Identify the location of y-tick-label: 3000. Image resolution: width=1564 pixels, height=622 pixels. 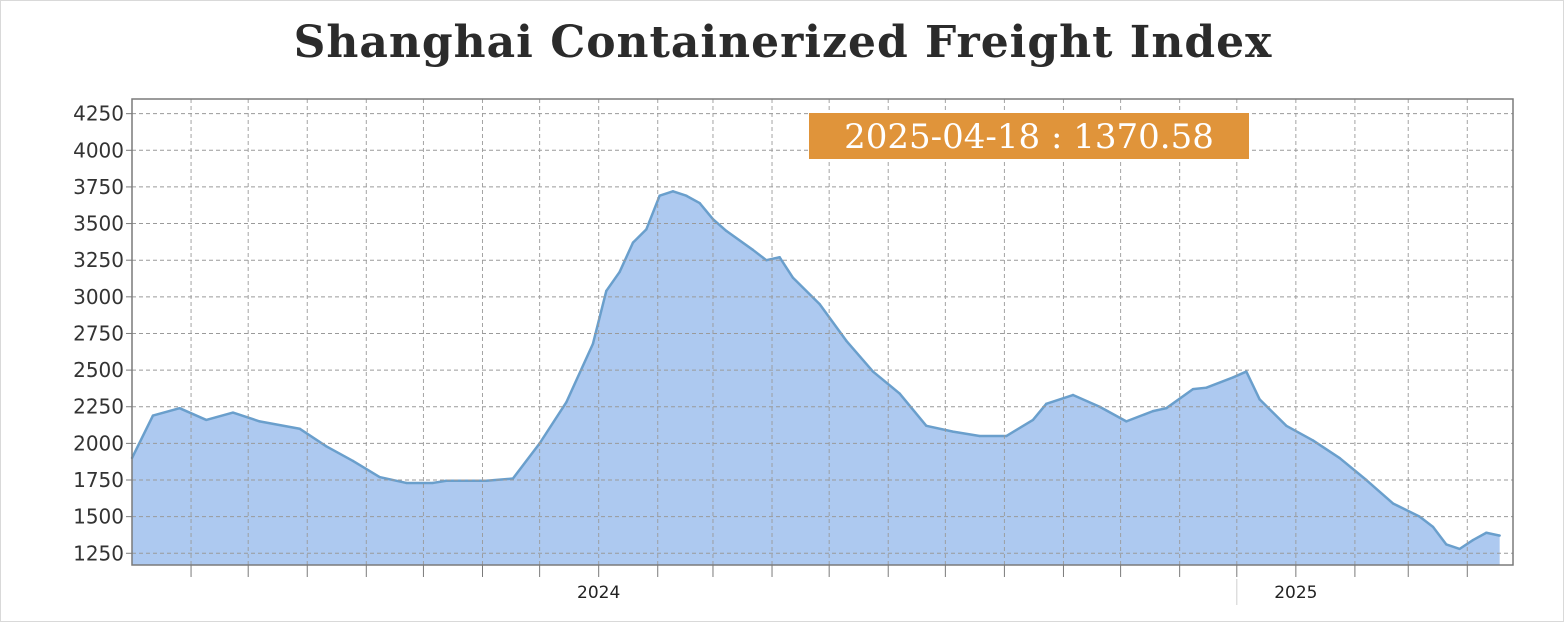
(98, 297).